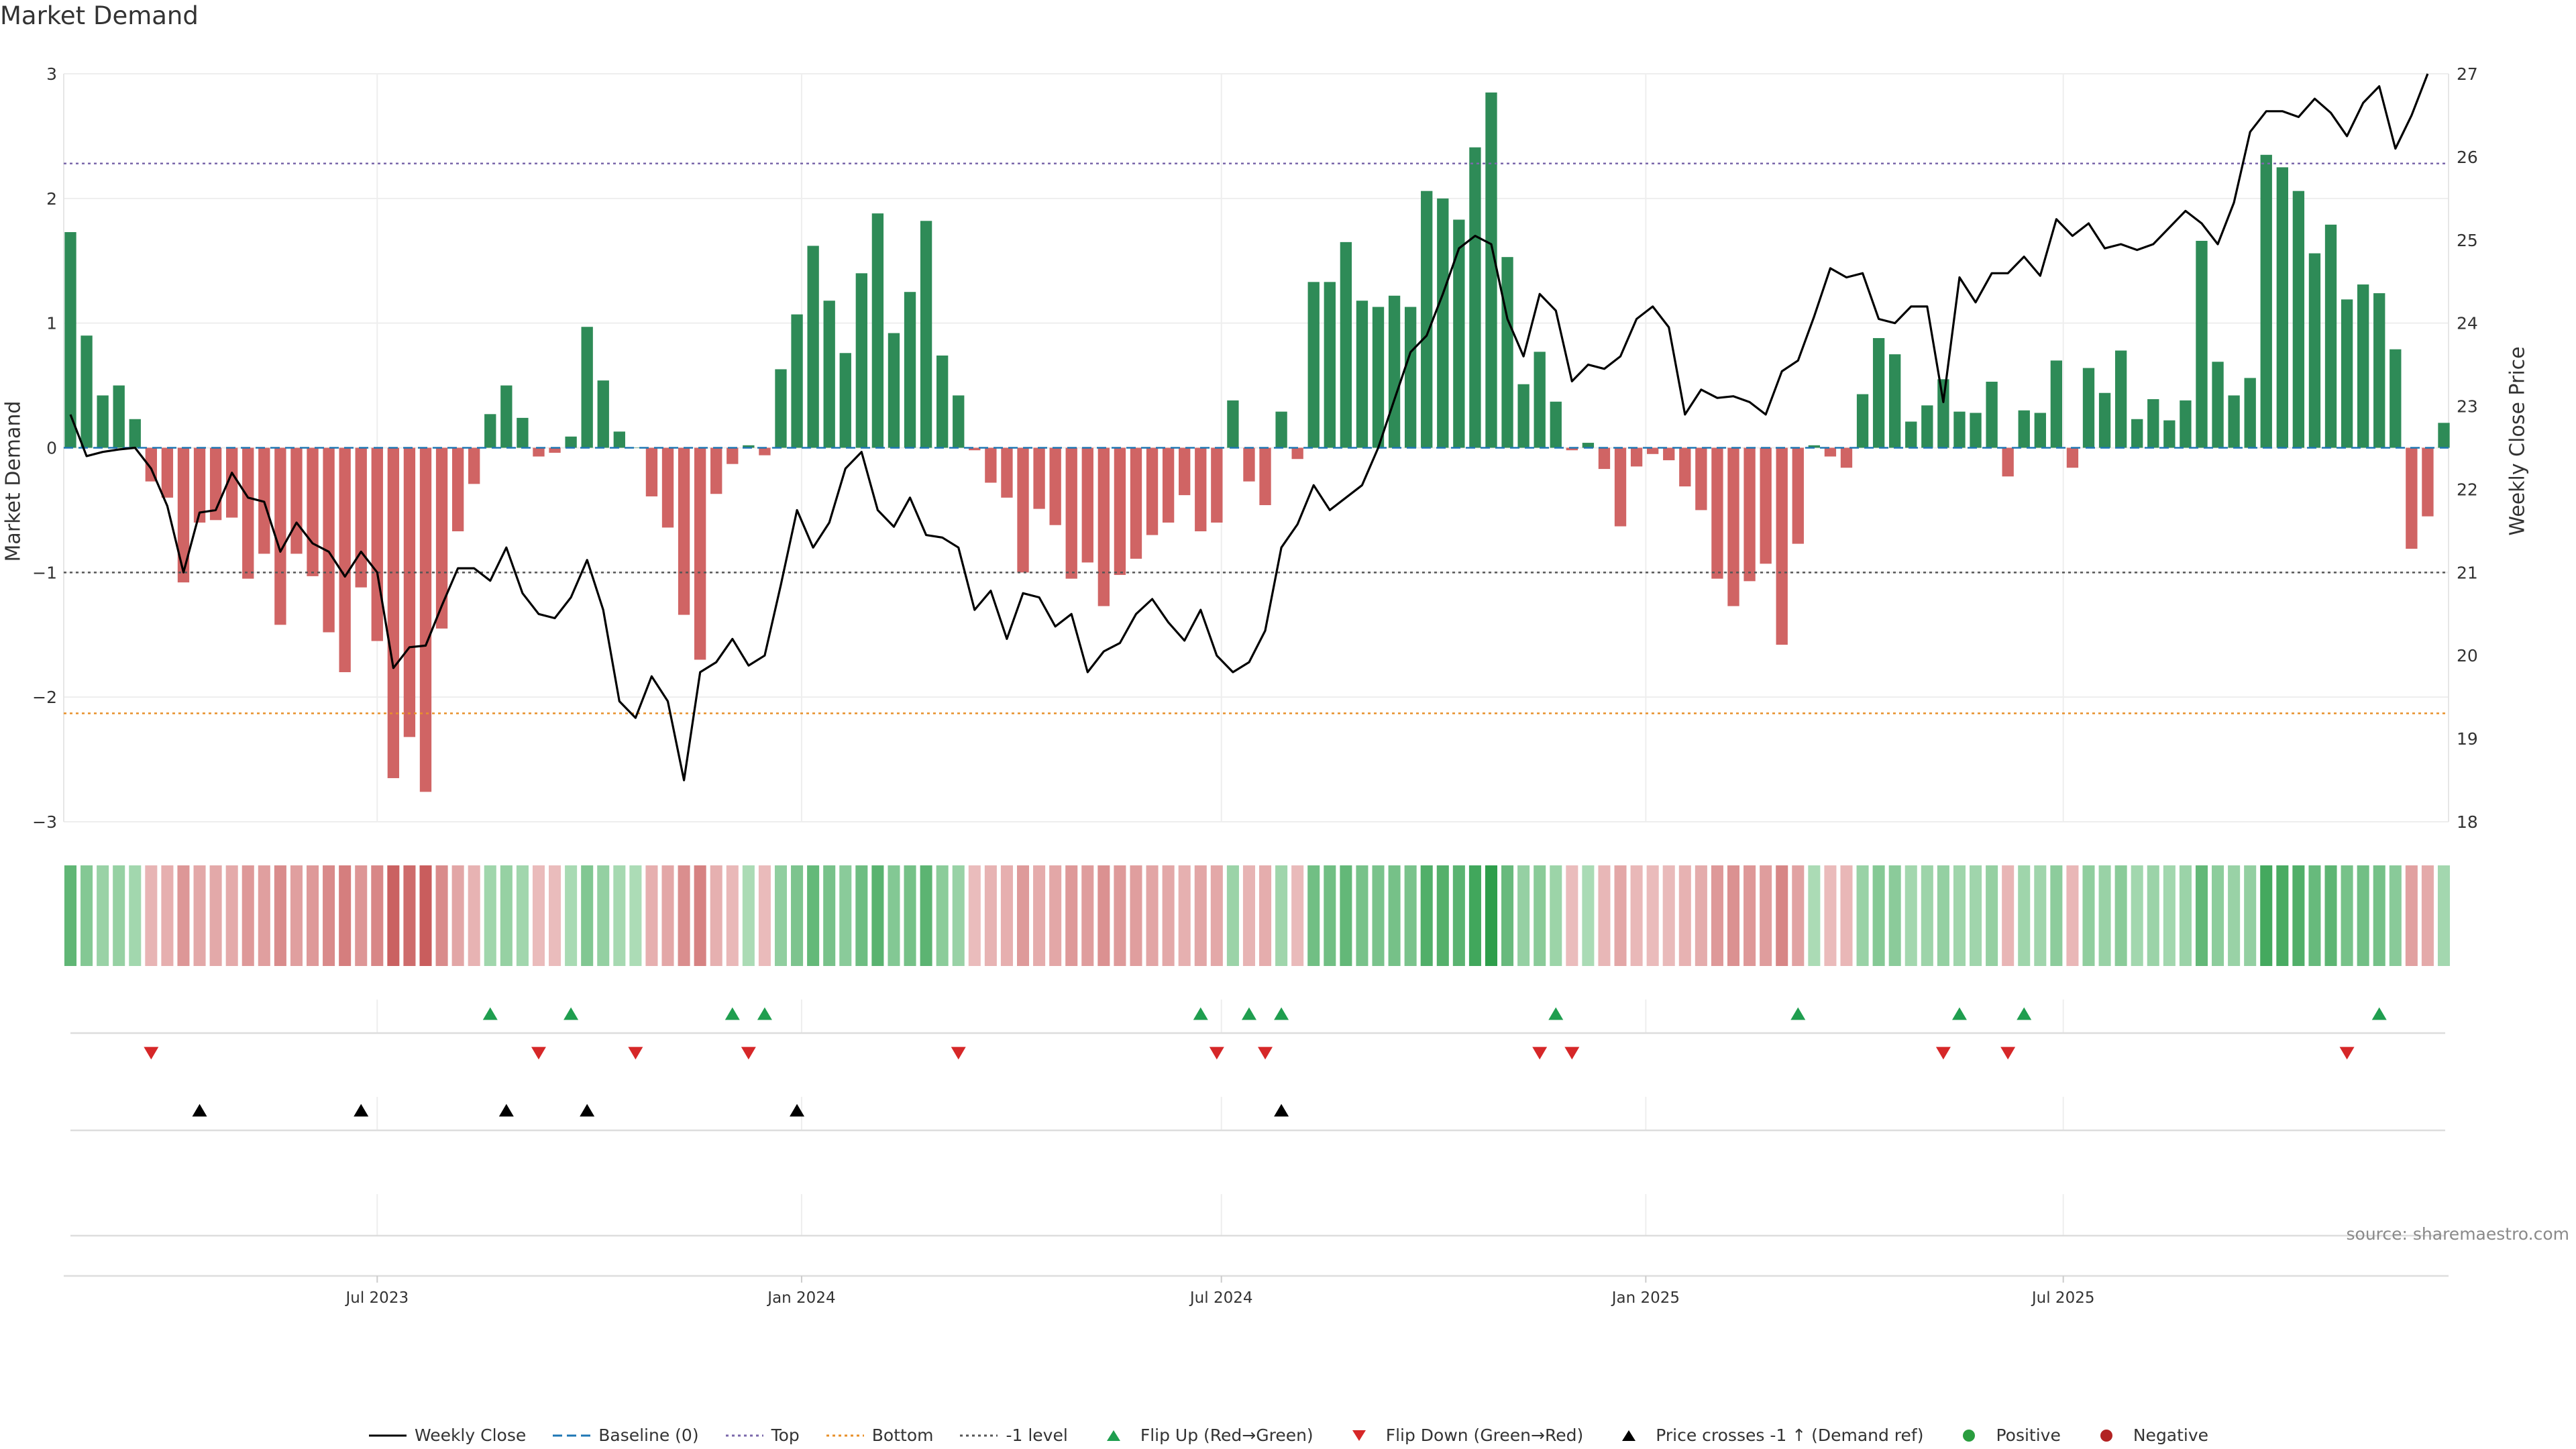 This screenshot has height=1449, width=2576. What do you see at coordinates (447, 1435) in the screenshot?
I see `legend-item: Weekly Close` at bounding box center [447, 1435].